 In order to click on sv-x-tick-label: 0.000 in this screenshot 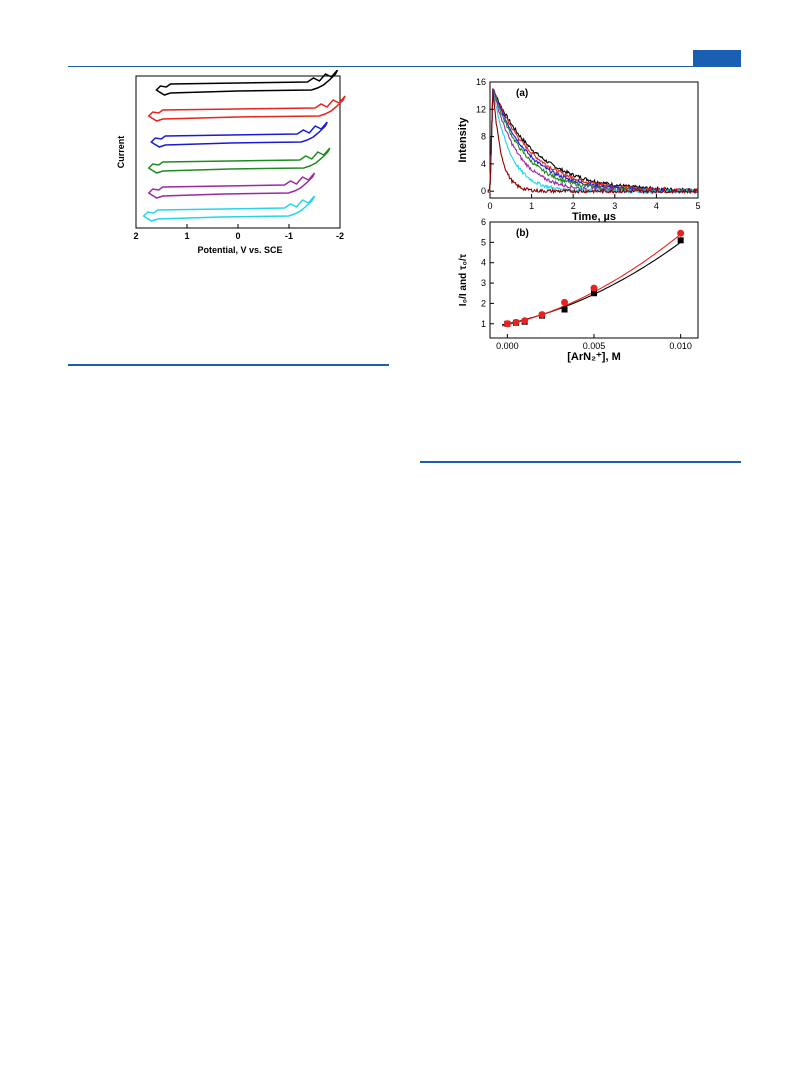, I will do `click(507, 346)`.